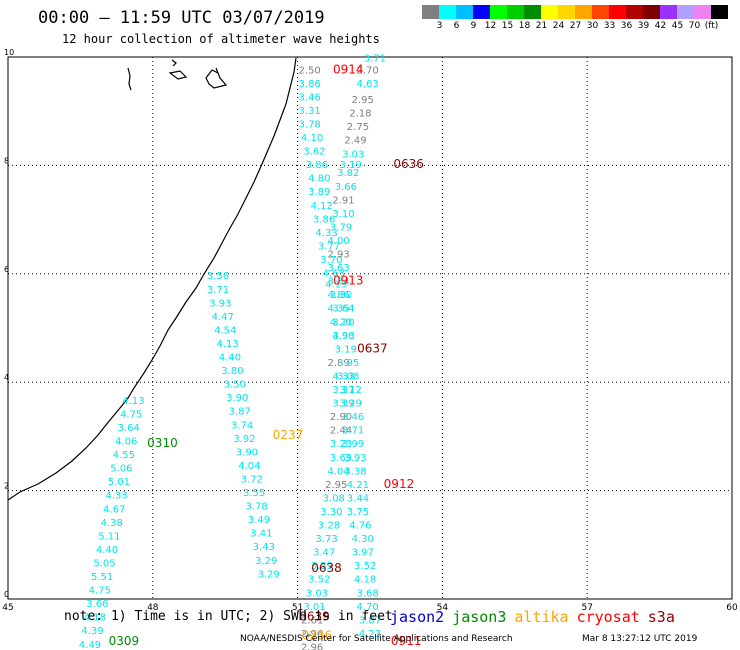 This screenshot has height=650, width=740. Describe the element at coordinates (95, 618) in the screenshot. I see `wave-height-label: 4.18` at that location.